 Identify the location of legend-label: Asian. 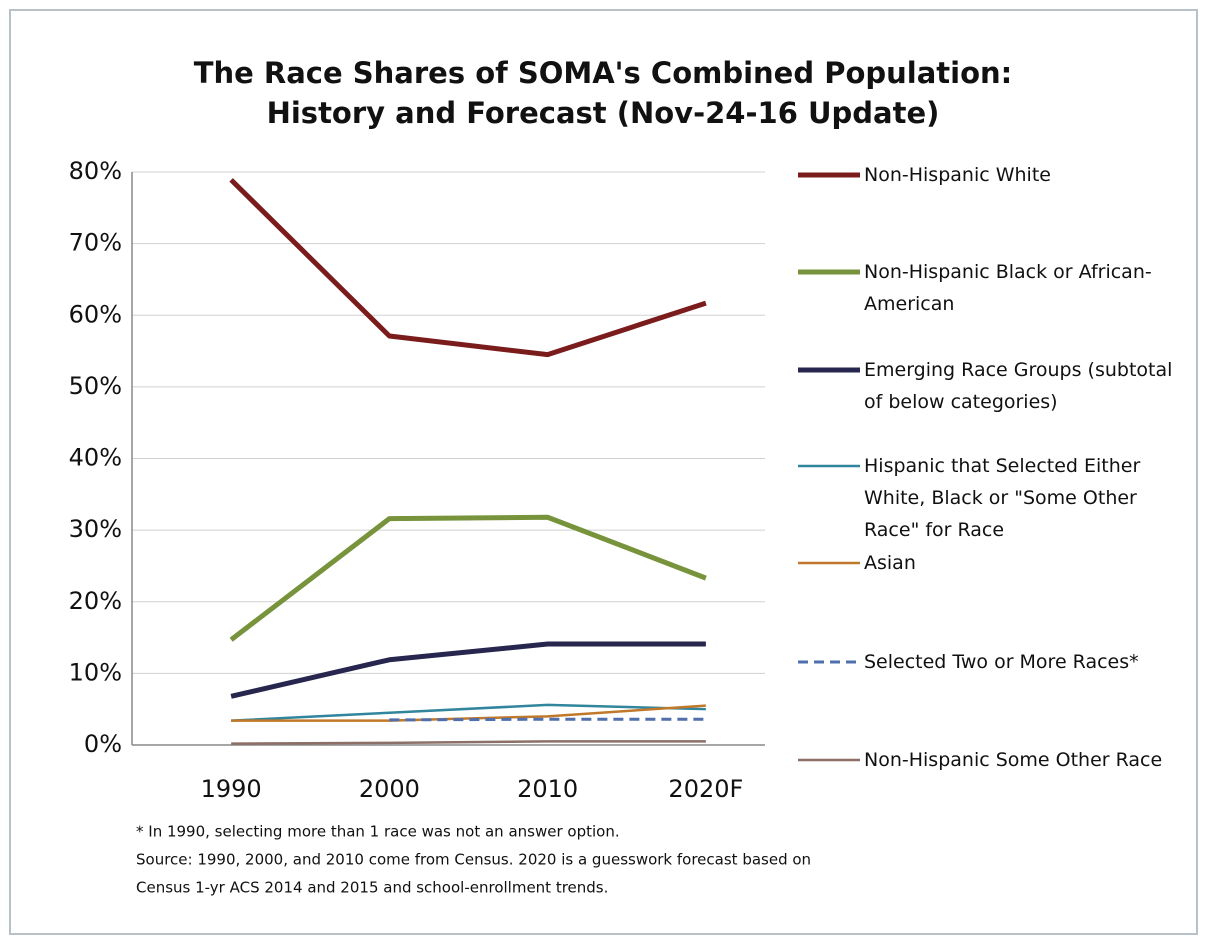
(890, 563).